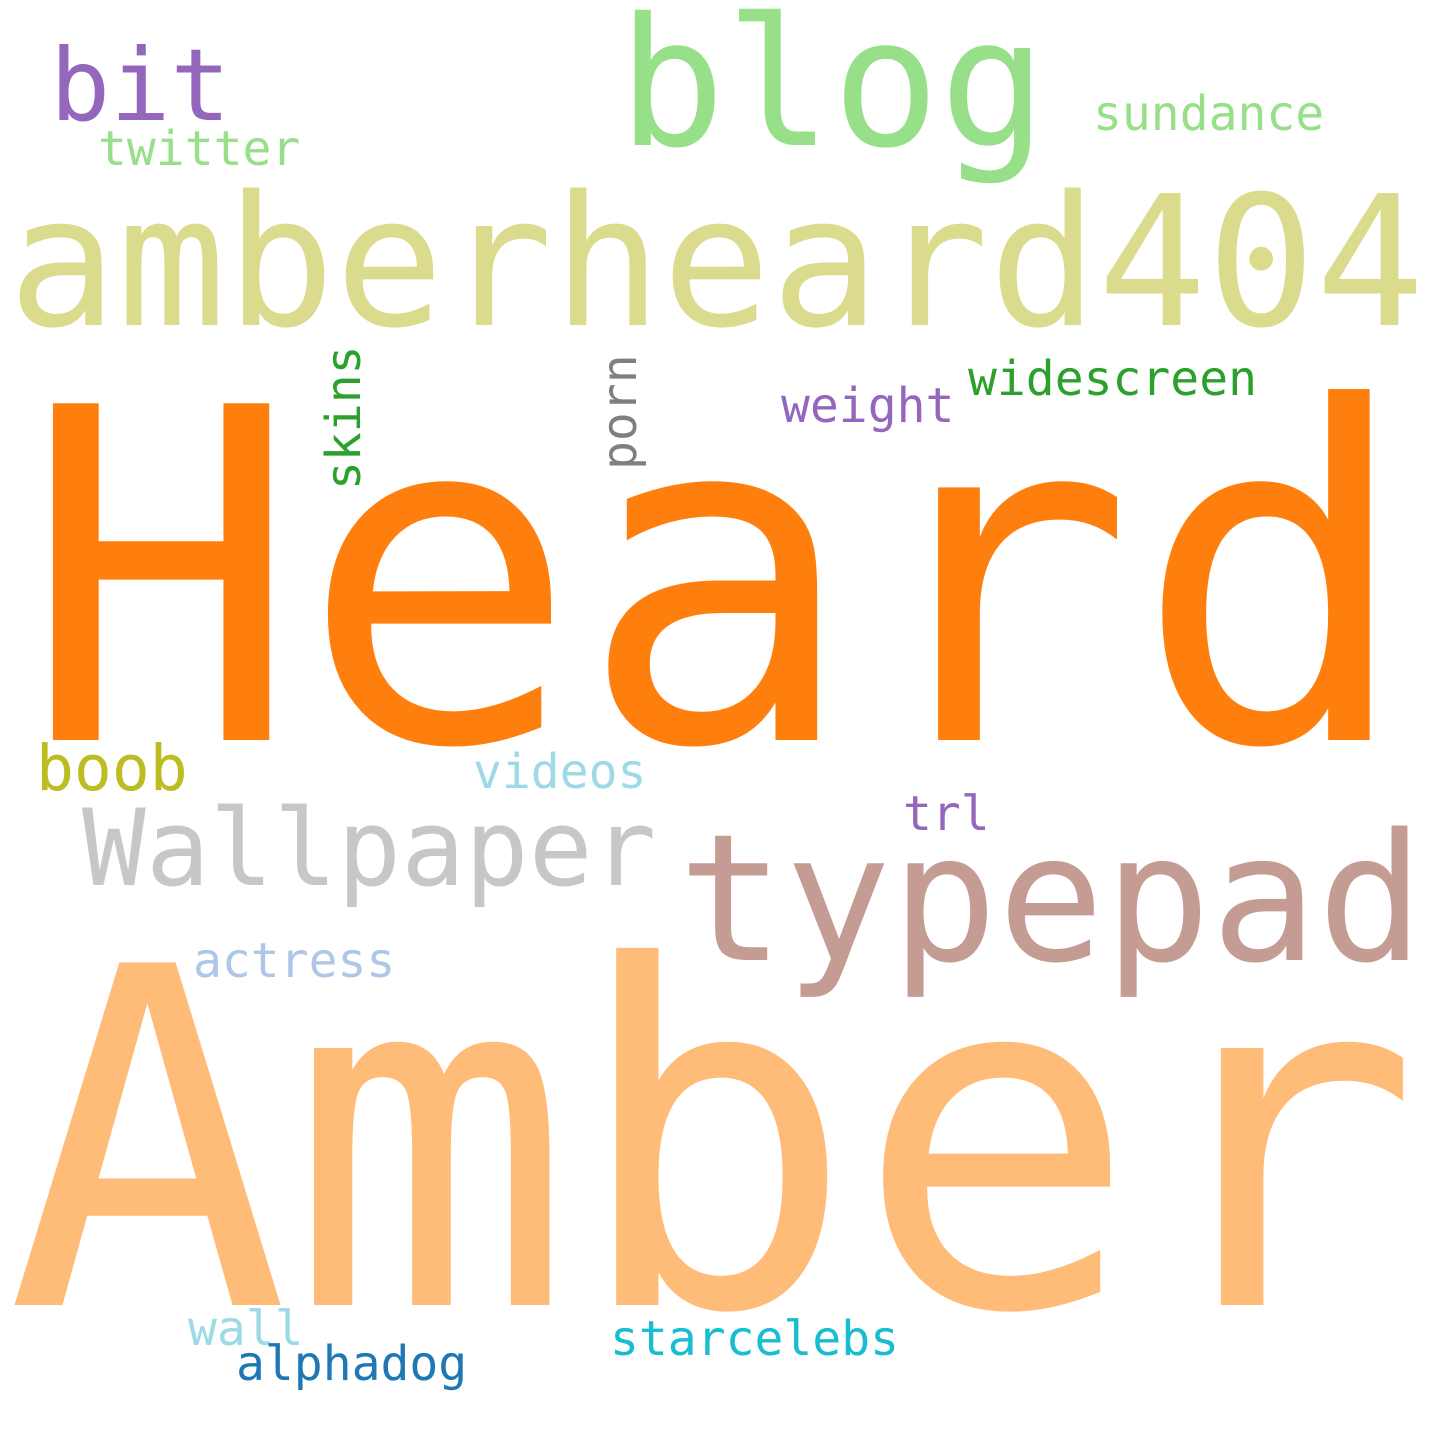 This screenshot has width=1440, height=1440. I want to click on word: weight, so click(867, 406).